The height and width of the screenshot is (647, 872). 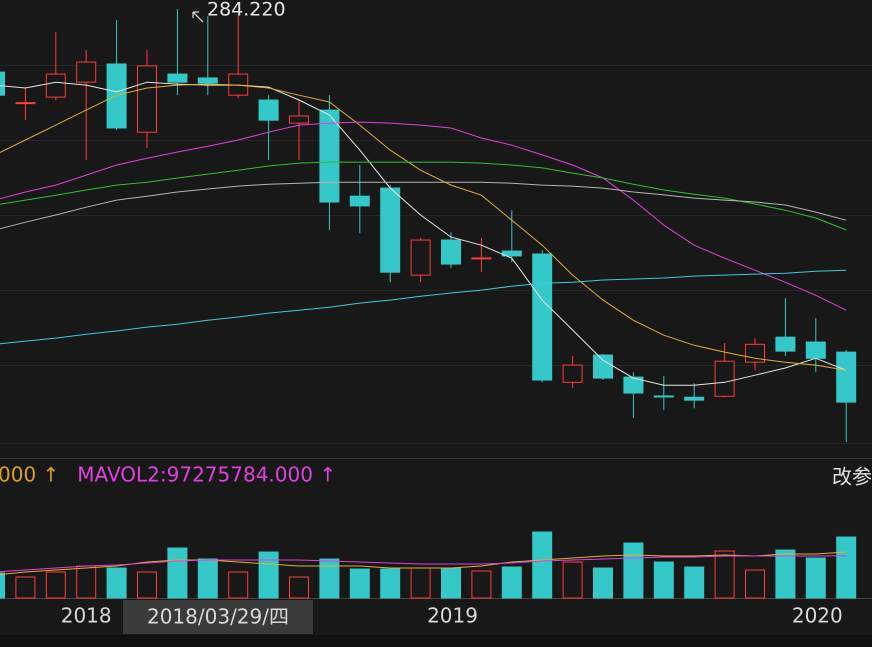 I want to click on crosshair-label: 2018/03/29/四, so click(x=218, y=617).